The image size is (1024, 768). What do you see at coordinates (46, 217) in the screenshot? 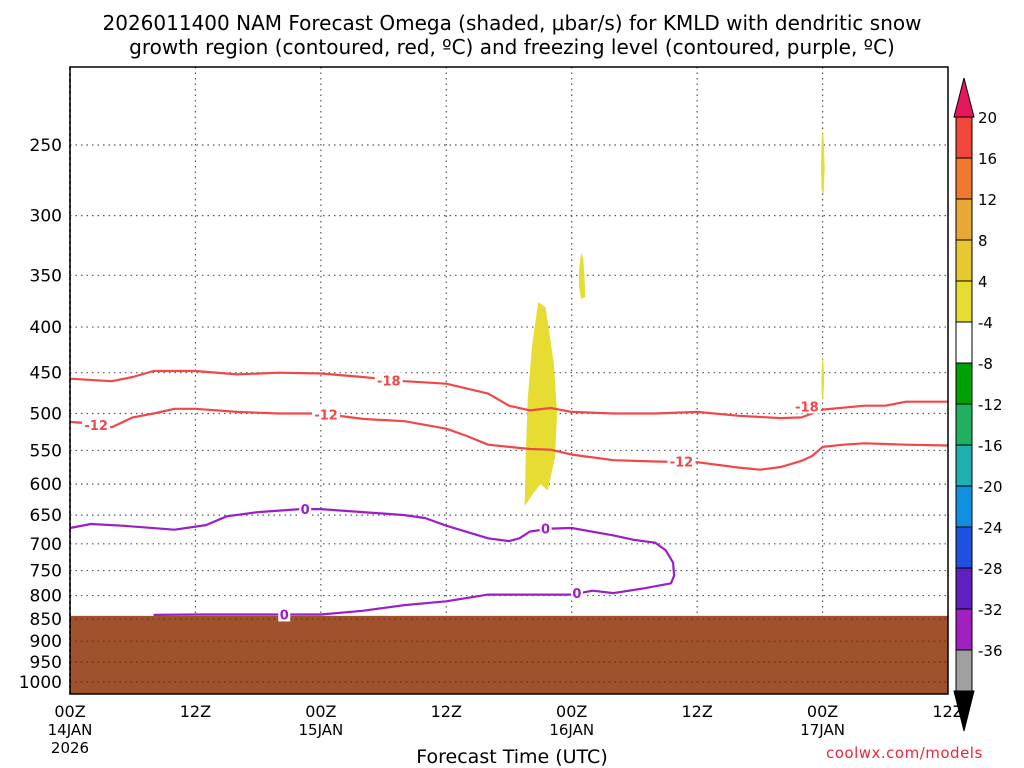
I see `y-tick-label: 300` at bounding box center [46, 217].